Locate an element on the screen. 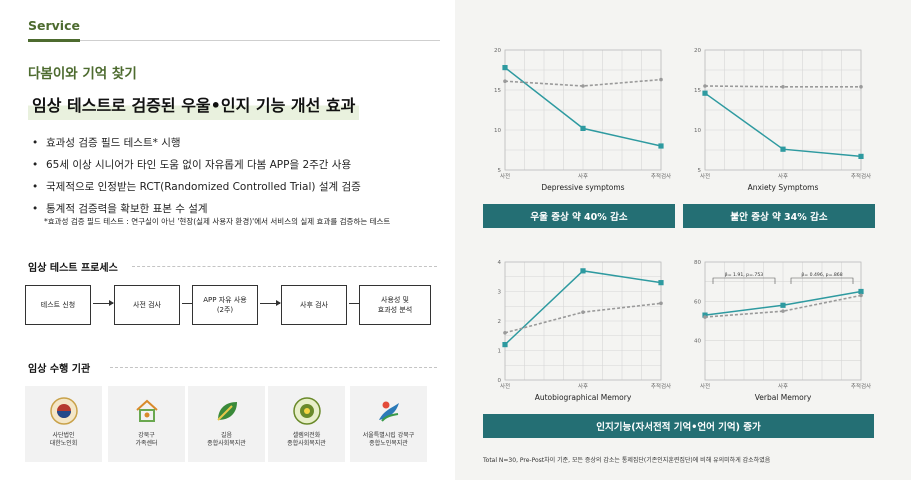 The height and width of the screenshot is (480, 911). bullet-item: 효과성 검증 필드 테스트* 시행 is located at coordinates (242, 143).